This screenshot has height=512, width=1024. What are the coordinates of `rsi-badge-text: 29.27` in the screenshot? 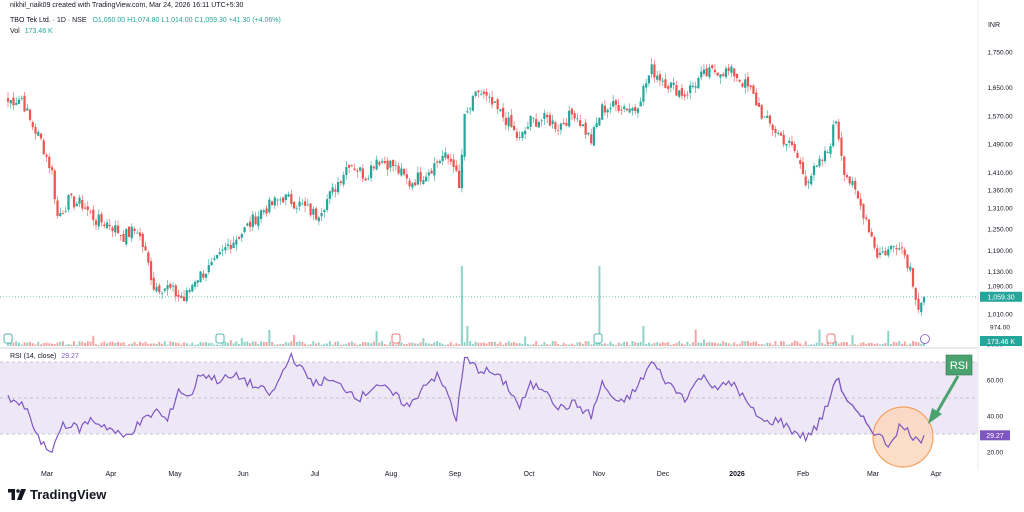 It's located at (995, 436).